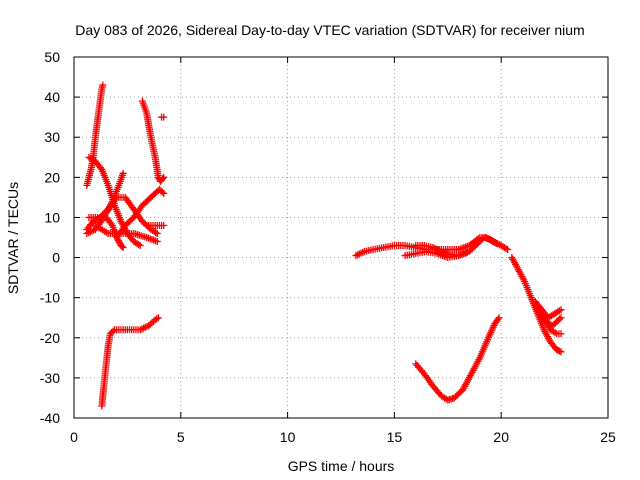  I want to click on series-s11, so click(130, 362).